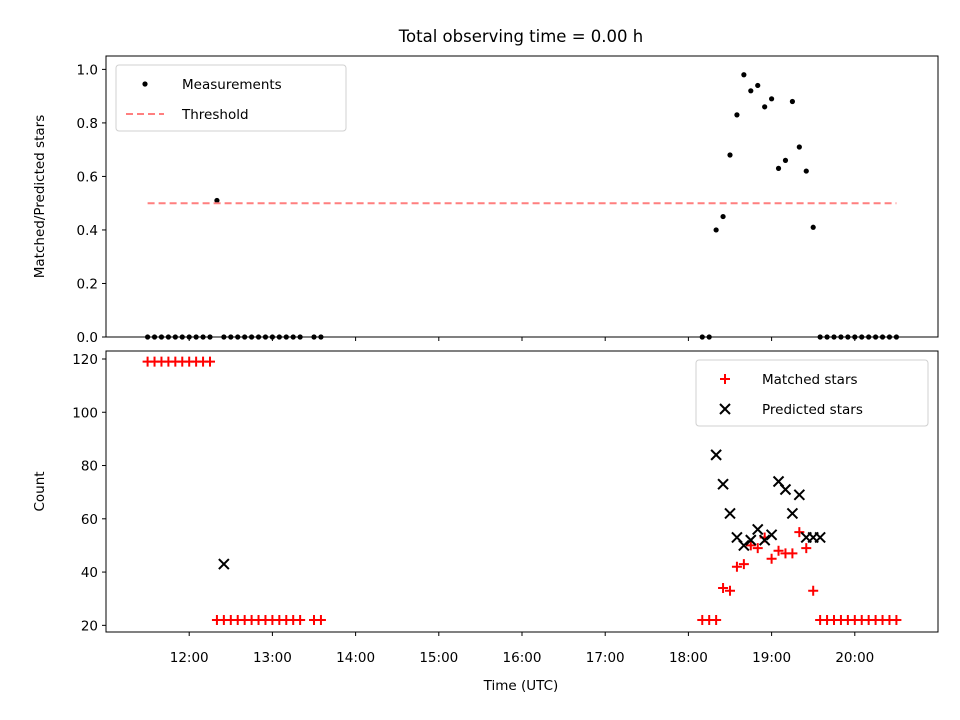  I want to click on legend: Measurements Threshold, so click(231, 98).